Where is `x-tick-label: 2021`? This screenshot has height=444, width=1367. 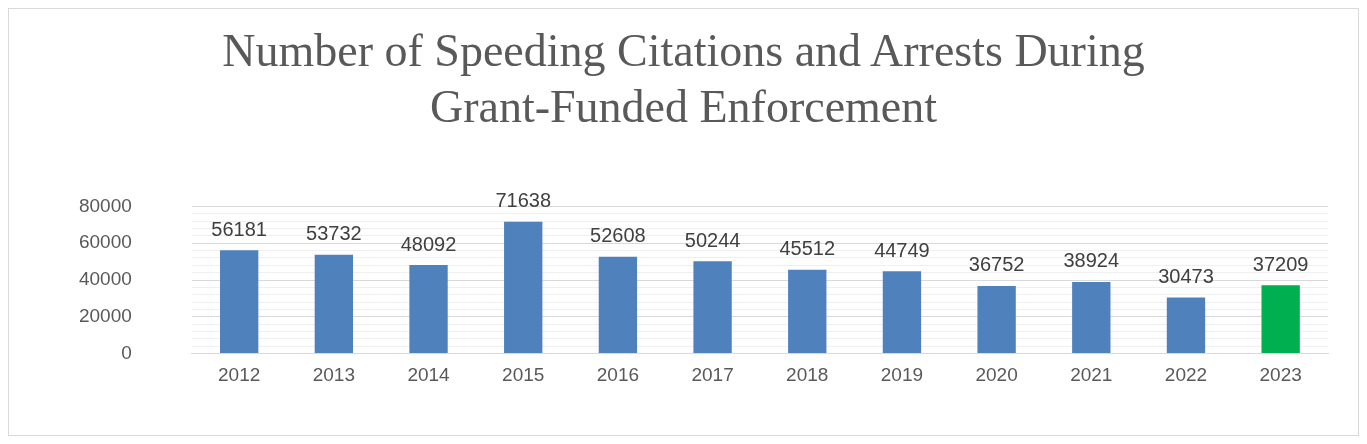
x-tick-label: 2021 is located at coordinates (1091, 375).